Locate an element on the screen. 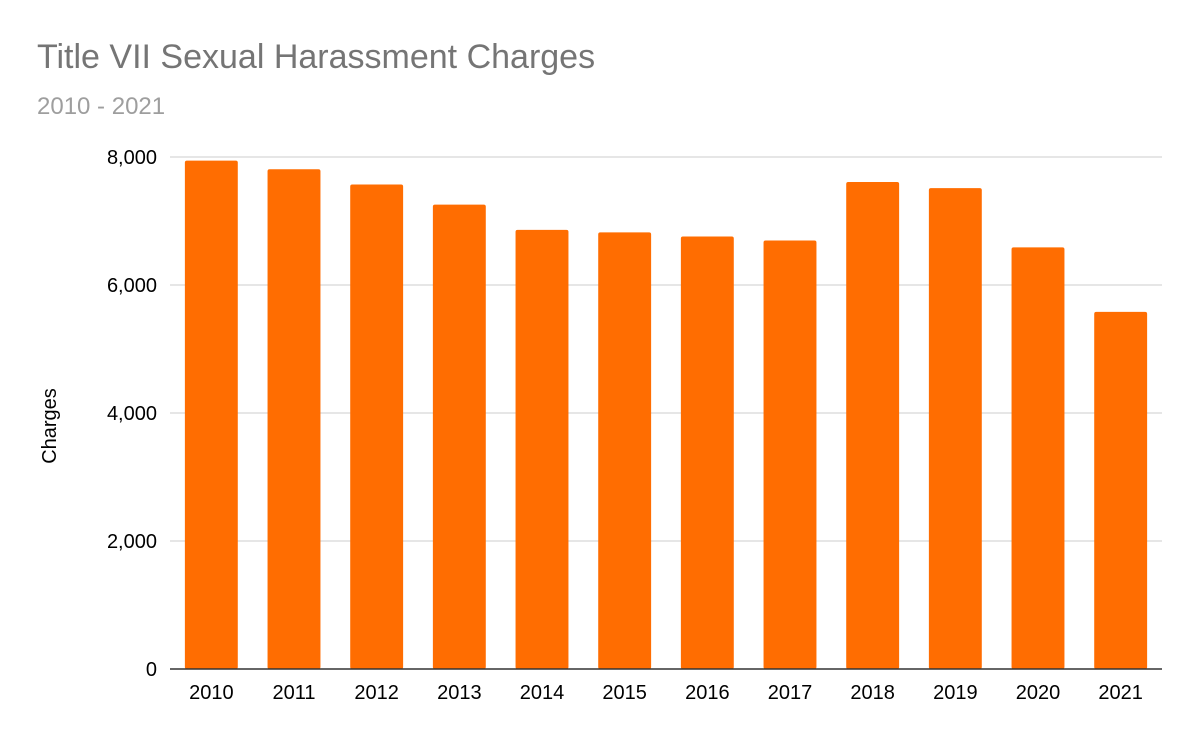  x-tick-label: 2015 is located at coordinates (624, 693).